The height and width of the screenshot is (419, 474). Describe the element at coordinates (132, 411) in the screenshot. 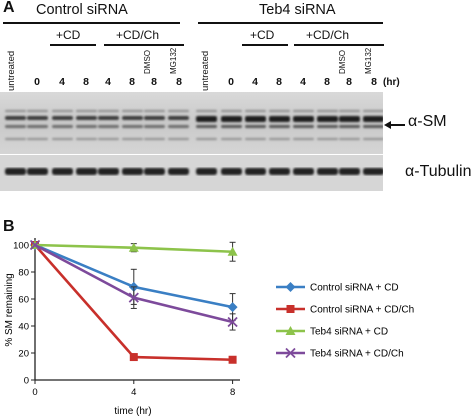

I see `x-axis-label: time (hr)` at that location.